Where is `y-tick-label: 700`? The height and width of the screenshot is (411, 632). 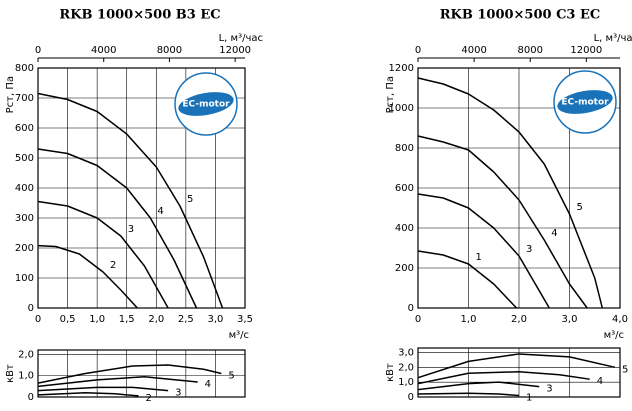
y-tick-label: 700 is located at coordinates (24, 98).